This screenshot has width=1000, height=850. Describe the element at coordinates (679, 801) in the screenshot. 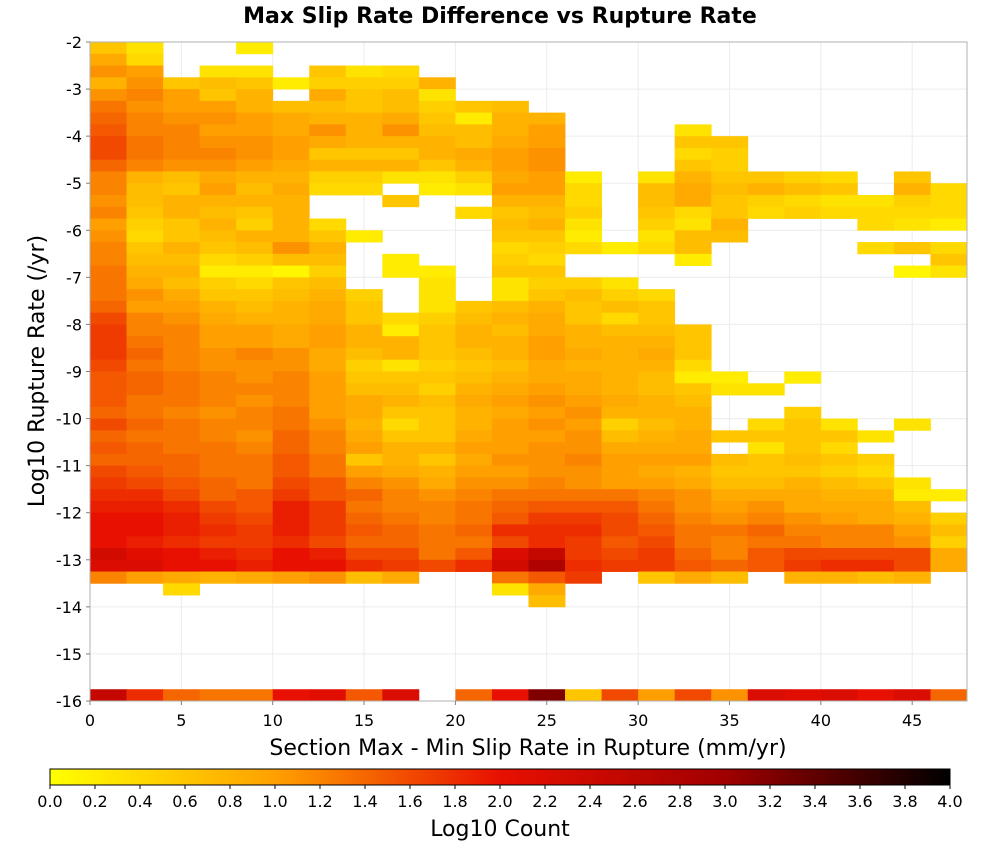

I see `colorbar-tick-label: 2.8` at that location.